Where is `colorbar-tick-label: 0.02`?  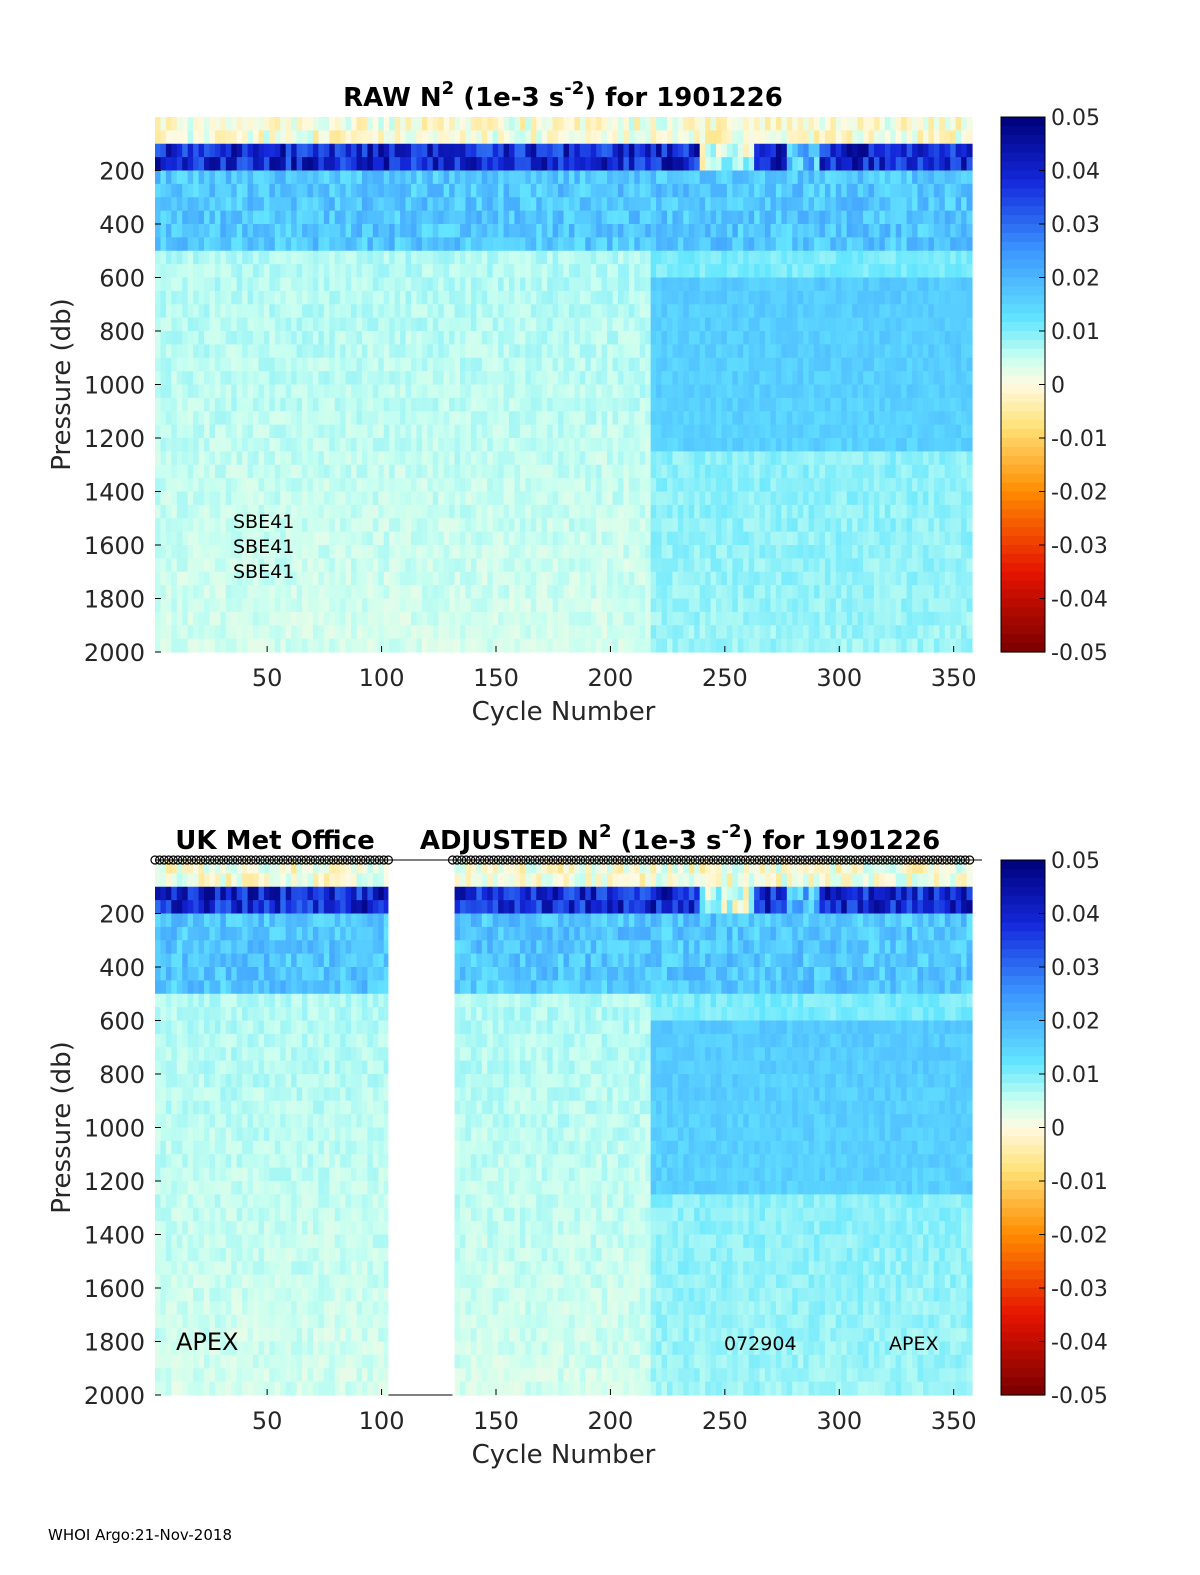 colorbar-tick-label: 0.02 is located at coordinates (1075, 1022).